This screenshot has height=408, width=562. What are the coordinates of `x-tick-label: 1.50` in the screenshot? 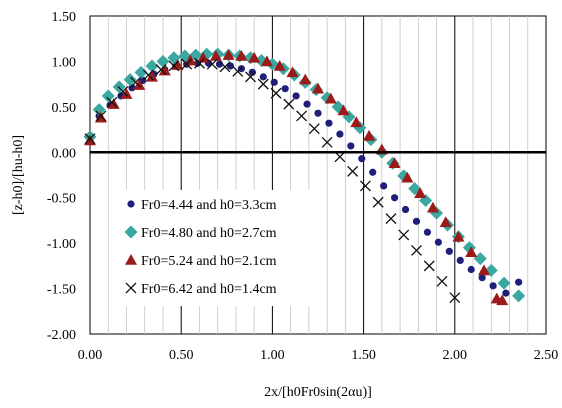 It's located at (363, 355).